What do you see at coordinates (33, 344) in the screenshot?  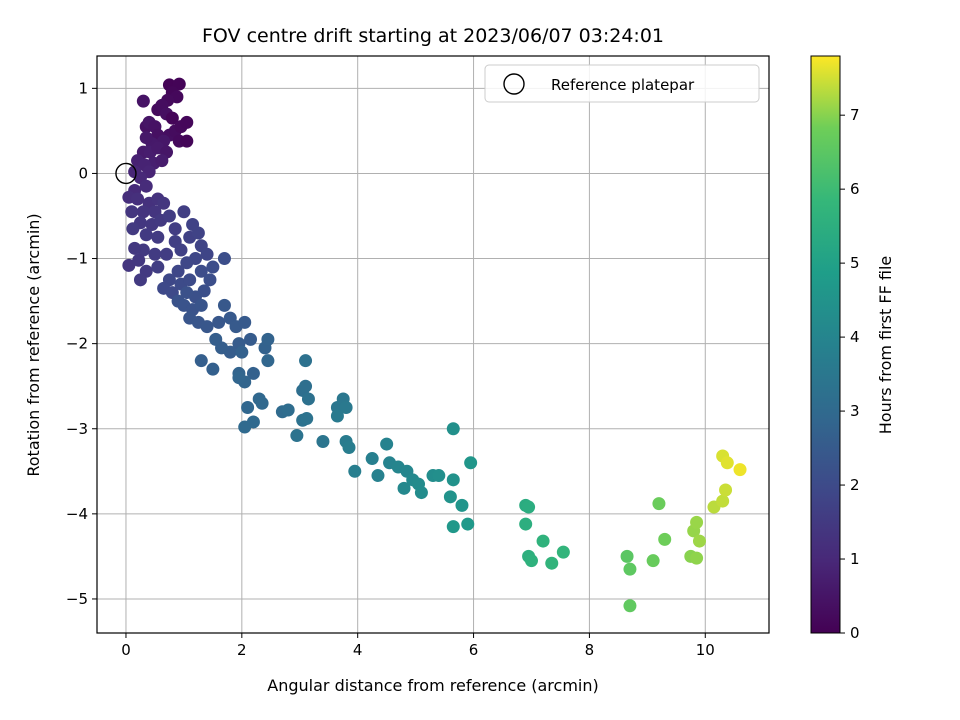 I see `y-axis-label: Rotation from reference (arcmin)` at bounding box center [33, 344].